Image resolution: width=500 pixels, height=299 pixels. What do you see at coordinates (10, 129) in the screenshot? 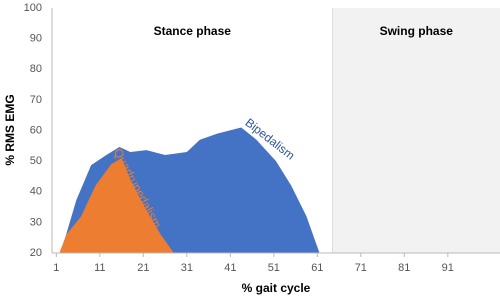
I see `y-axis-label: % RMS EMG` at bounding box center [10, 129].